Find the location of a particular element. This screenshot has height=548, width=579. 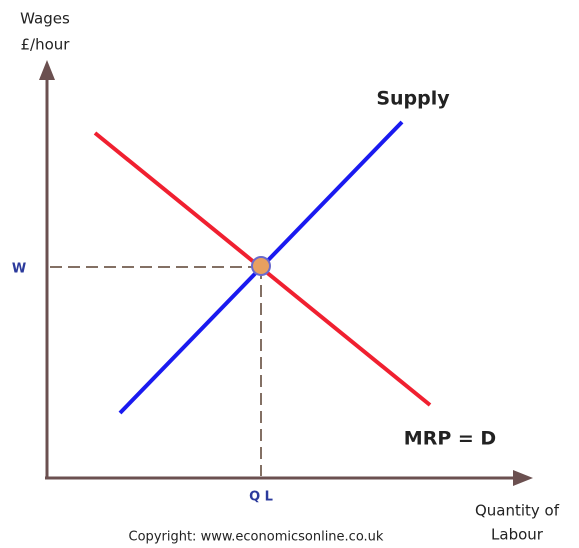

y-axis-label: £/hour is located at coordinates (46, 45).